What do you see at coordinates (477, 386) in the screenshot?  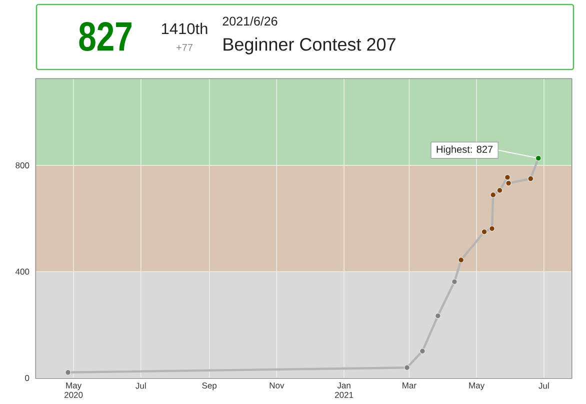 I see `x-tick-label: May` at bounding box center [477, 386].